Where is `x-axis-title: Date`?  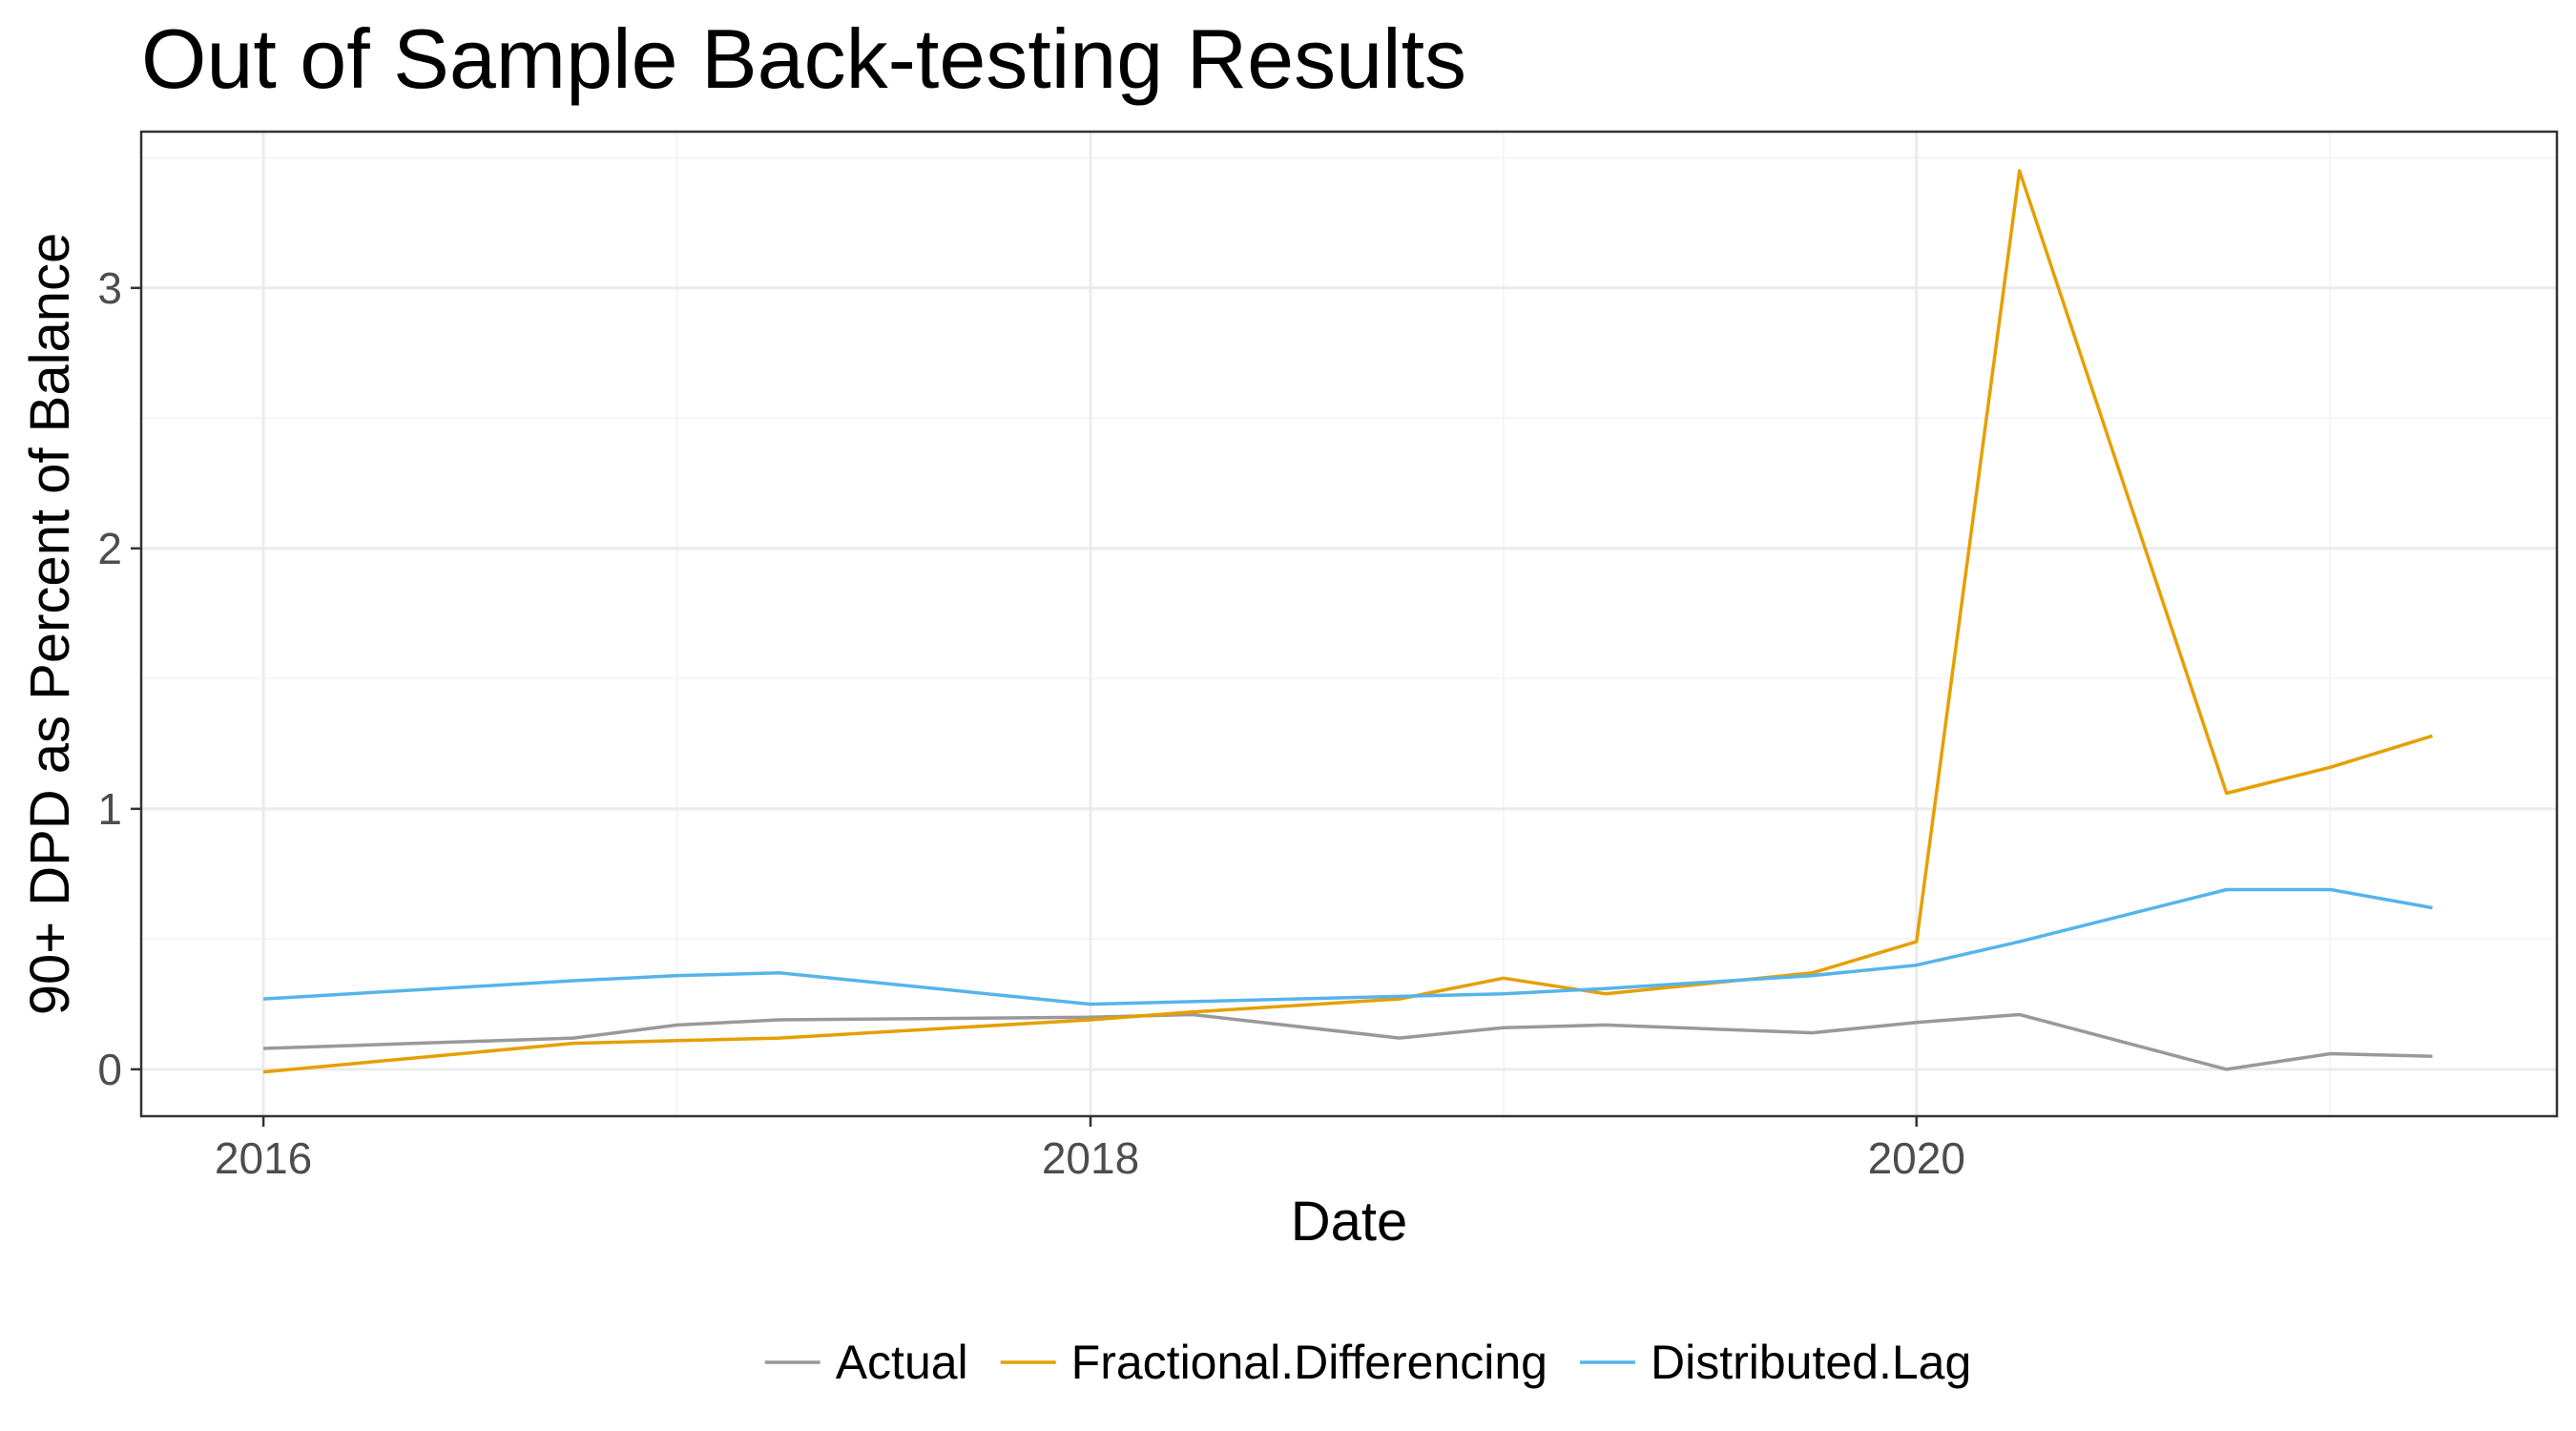
x-axis-title: Date is located at coordinates (1349, 1222).